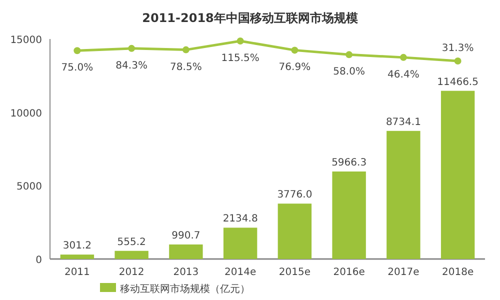  Describe the element at coordinates (186, 67) in the screenshot. I see `data-label: 78.5%` at that location.